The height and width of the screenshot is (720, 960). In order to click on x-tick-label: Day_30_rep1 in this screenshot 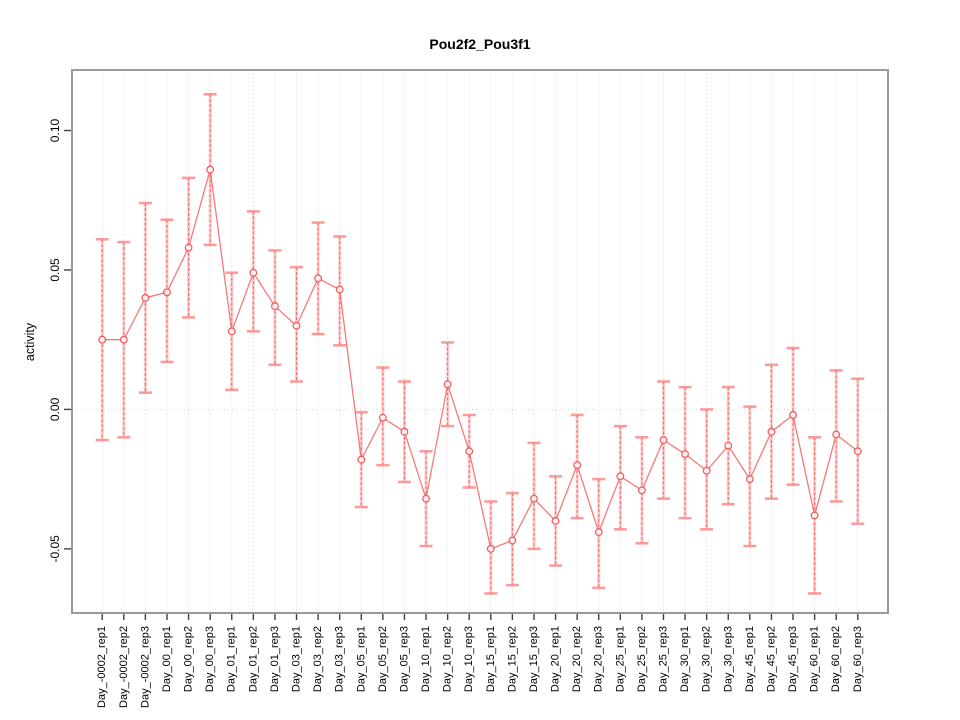, I will do `click(685, 659)`.